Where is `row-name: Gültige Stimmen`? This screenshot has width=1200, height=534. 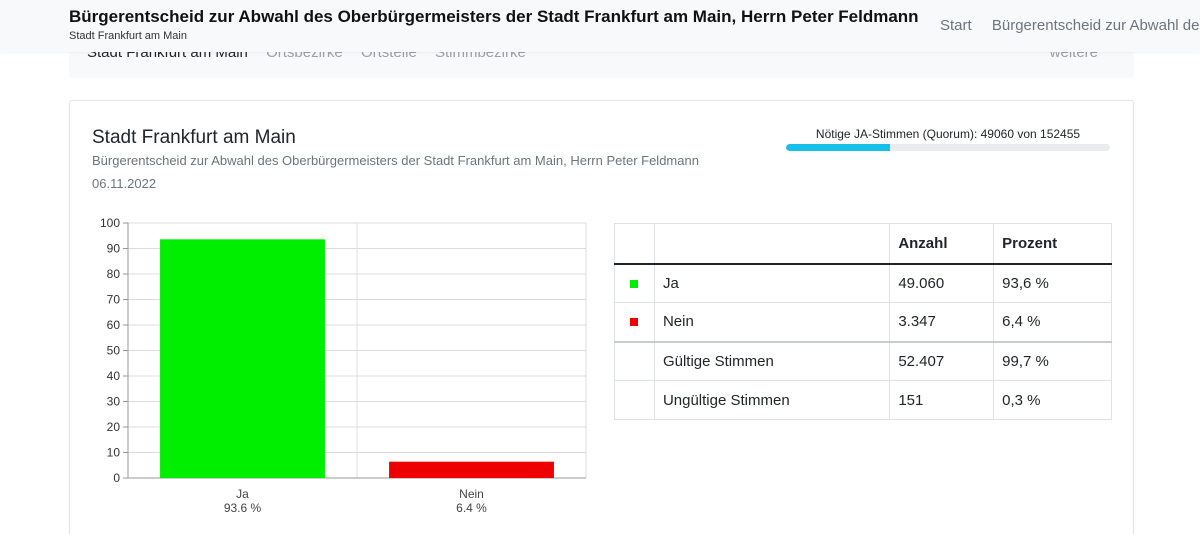
row-name: Gültige Stimmen is located at coordinates (772, 360).